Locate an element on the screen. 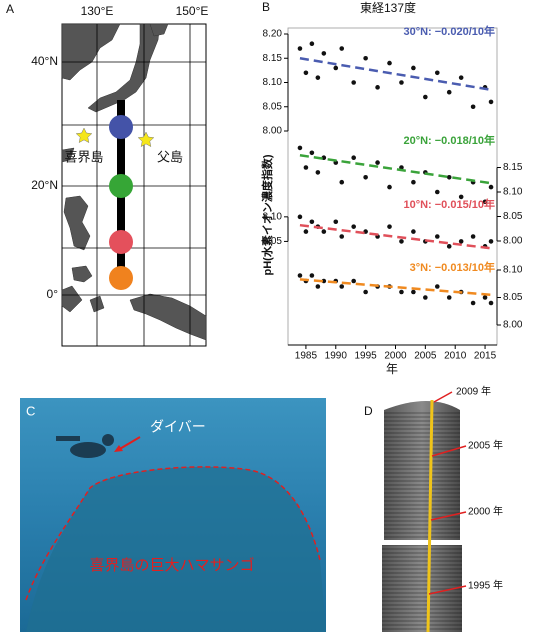 Image resolution: width=535 pixels, height=635 pixels. x-tick-label: 2010 is located at coordinates (455, 356).